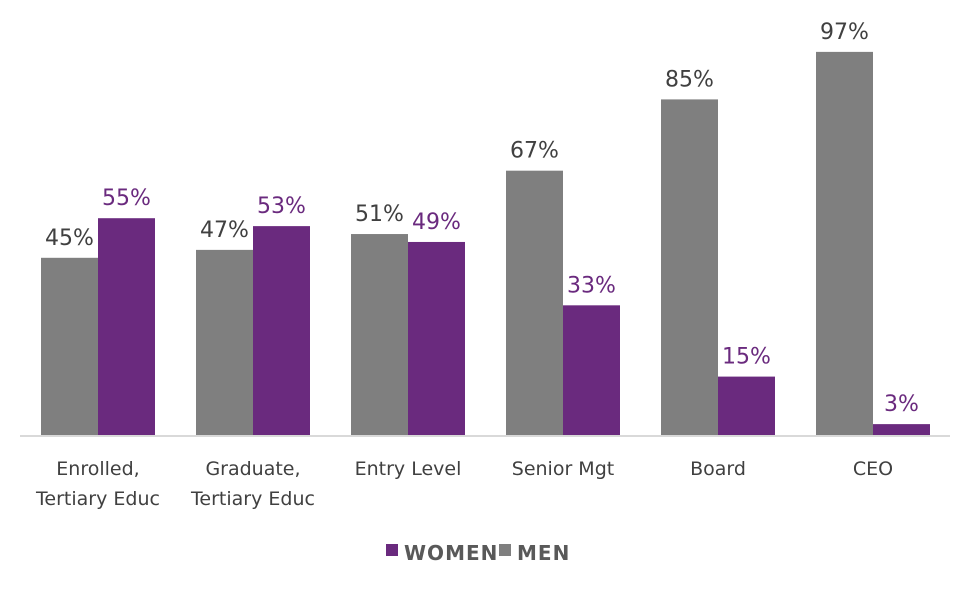 This screenshot has height=589, width=975. I want to click on value-label-women-4: 15%, so click(746, 357).